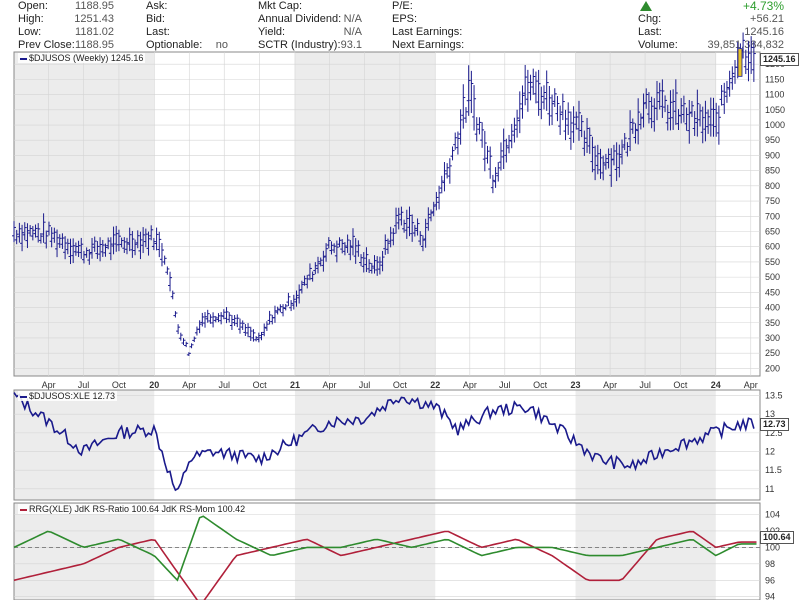 The image size is (800, 600). What do you see at coordinates (295, 385) in the screenshot?
I see `x-tick-label: 21` at bounding box center [295, 385].